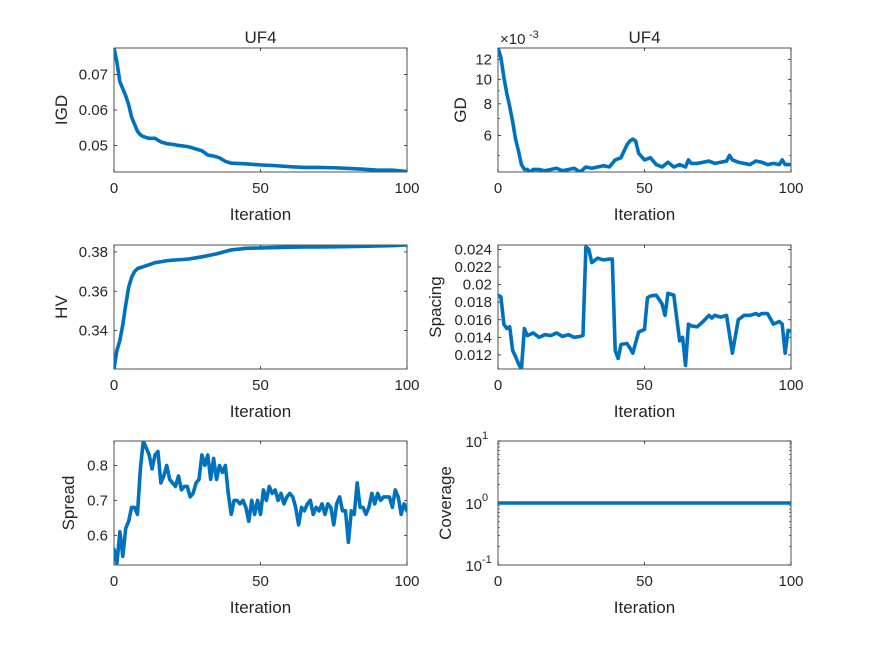  I want to click on y-tick-label: 0.014, so click(473, 337).